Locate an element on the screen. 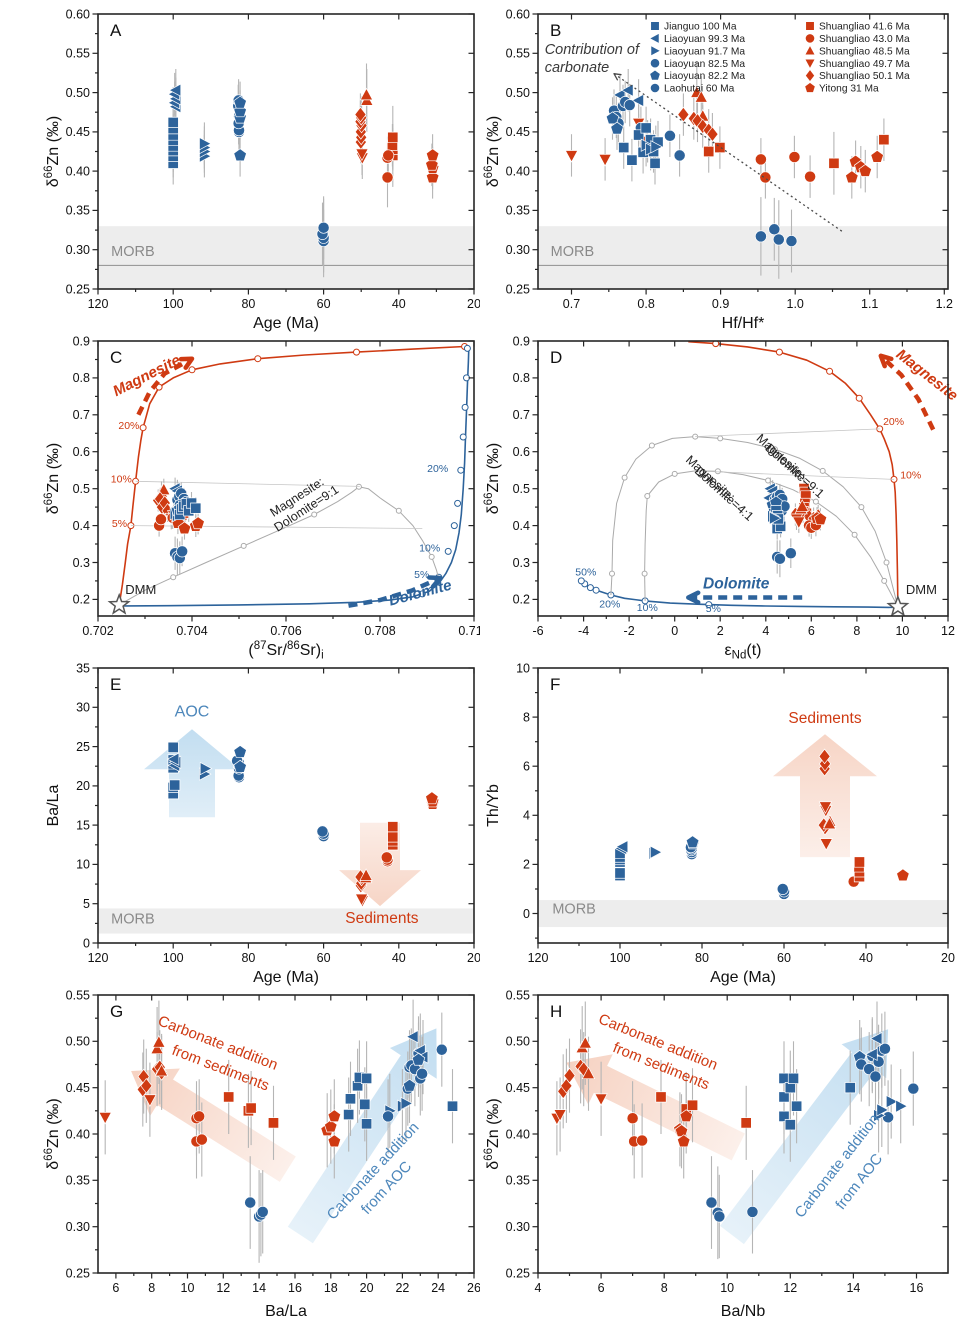 This screenshot has height=1328, width=961. annotation-text: 20% is located at coordinates (437, 469).